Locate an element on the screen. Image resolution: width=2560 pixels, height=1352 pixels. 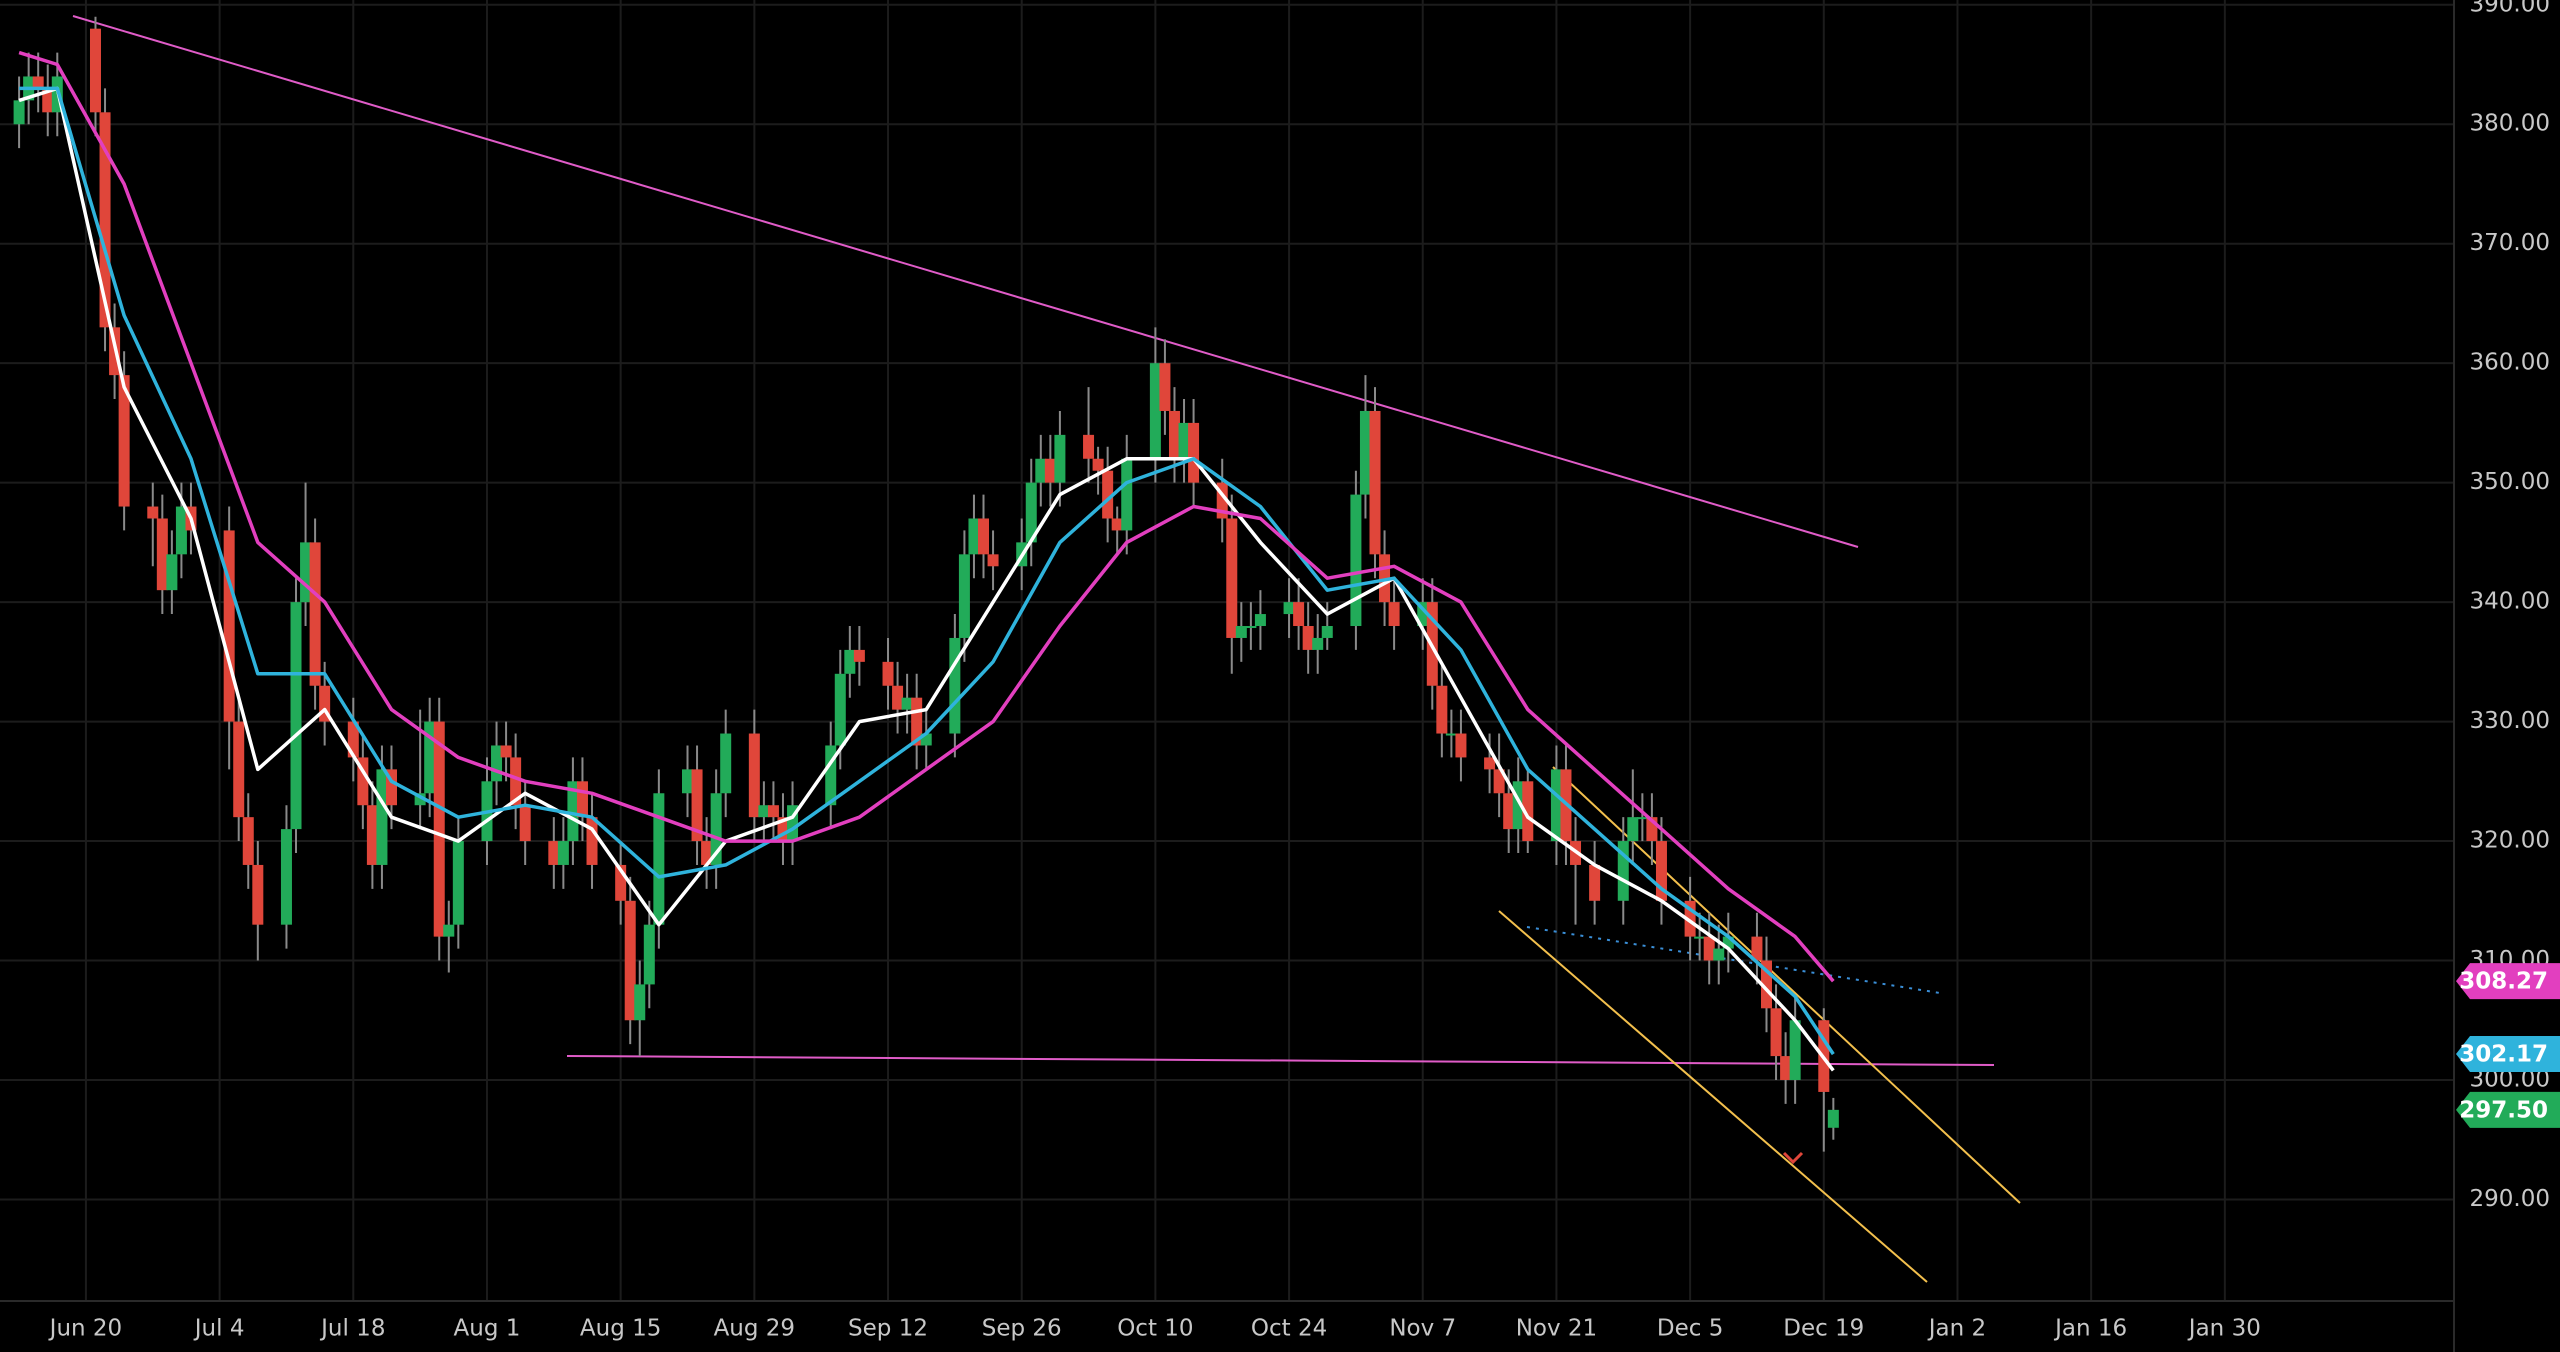
x-tick-label: Sep 26 is located at coordinates (1022, 1329).